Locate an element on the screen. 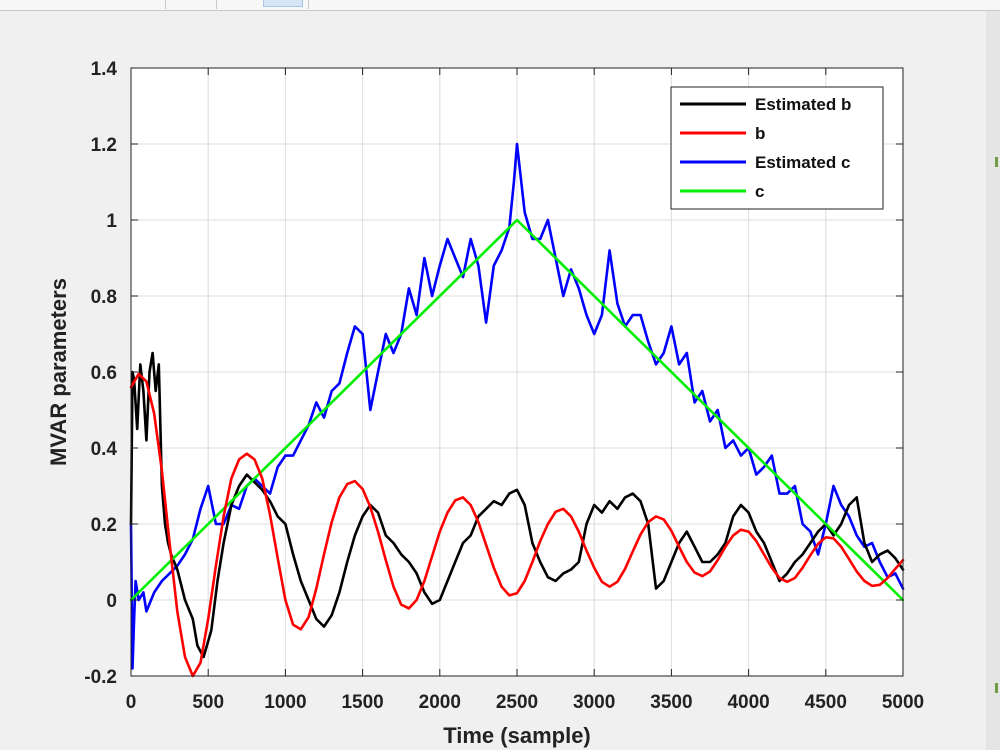  x-tick-label: 3500 is located at coordinates (671, 702).